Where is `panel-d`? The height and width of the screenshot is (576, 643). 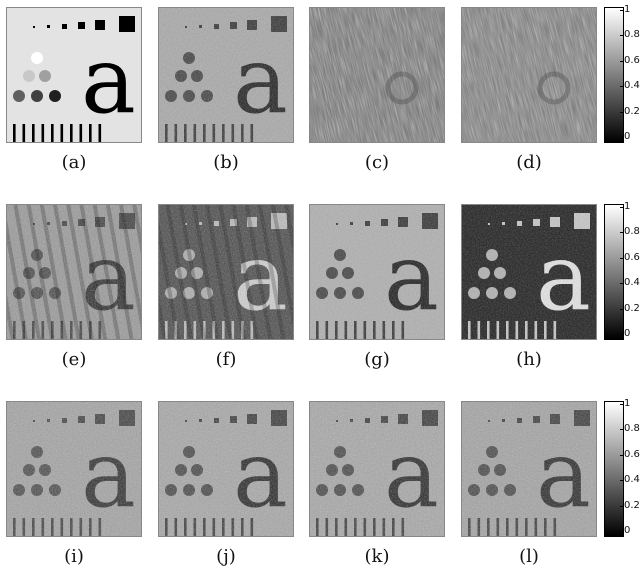
panel-d is located at coordinates (529, 75).